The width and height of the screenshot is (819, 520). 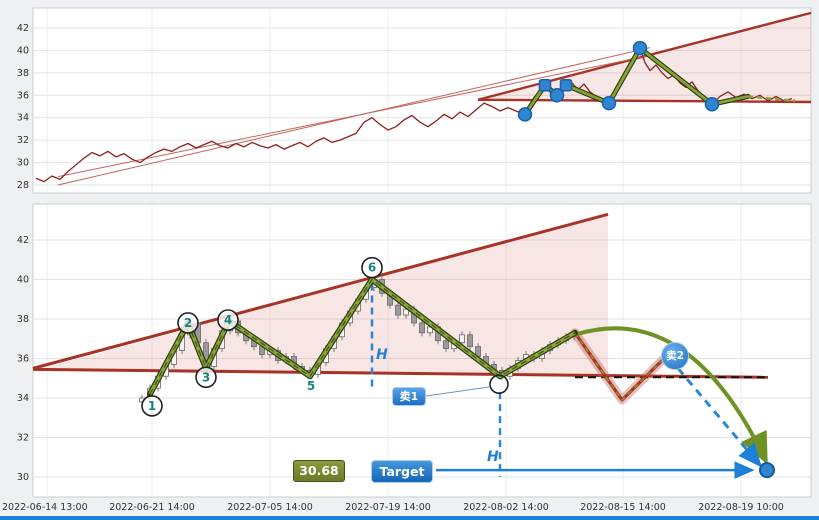 I want to click on wave-number-label: 2, so click(x=188, y=323).